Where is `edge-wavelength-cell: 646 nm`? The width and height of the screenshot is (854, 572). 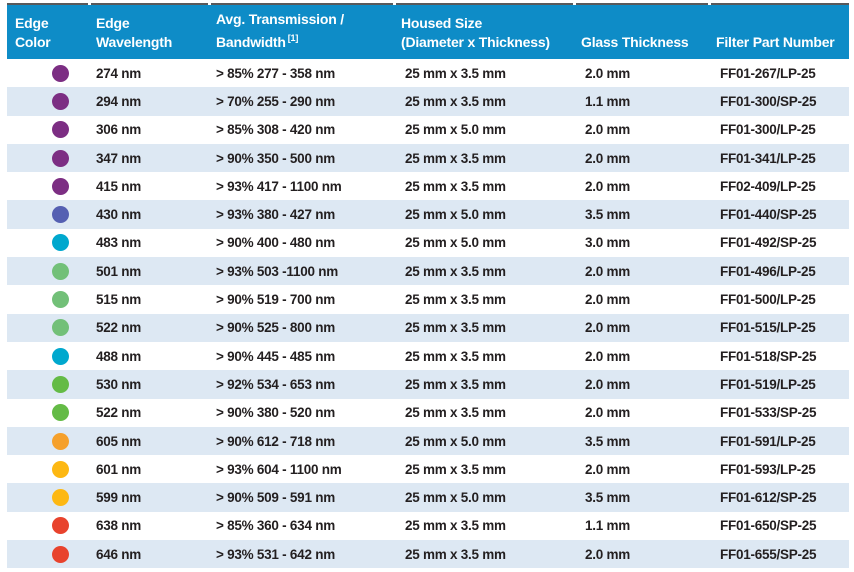 edge-wavelength-cell: 646 nm is located at coordinates (148, 554).